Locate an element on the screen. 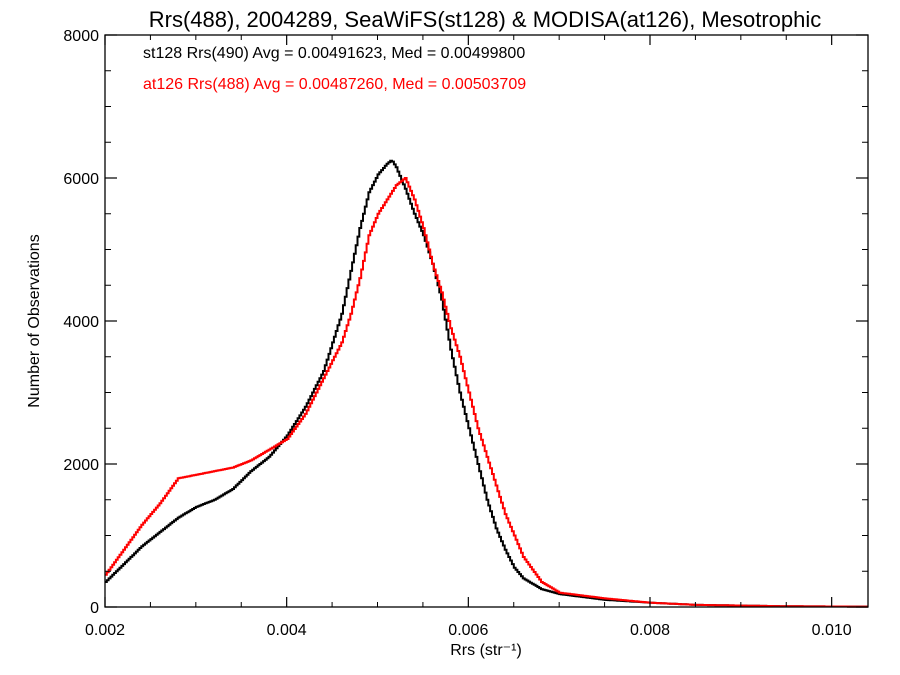 Image resolution: width=900 pixels, height=675 pixels. x-axis-label: Rrs (str⁻¹) is located at coordinates (486, 650).